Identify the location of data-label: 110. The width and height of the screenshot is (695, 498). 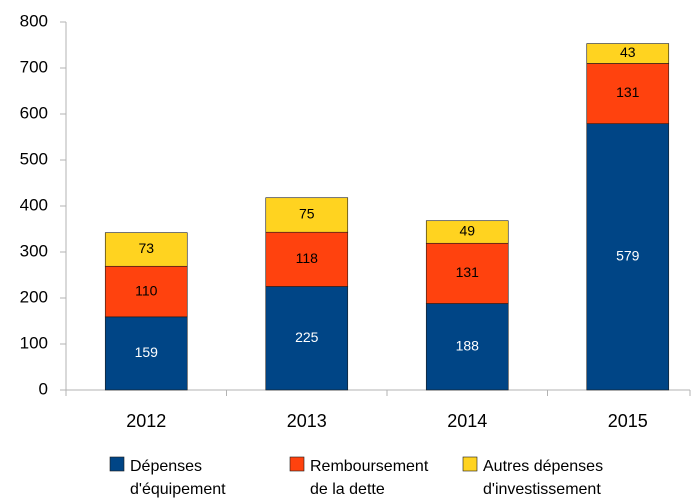
(146, 290).